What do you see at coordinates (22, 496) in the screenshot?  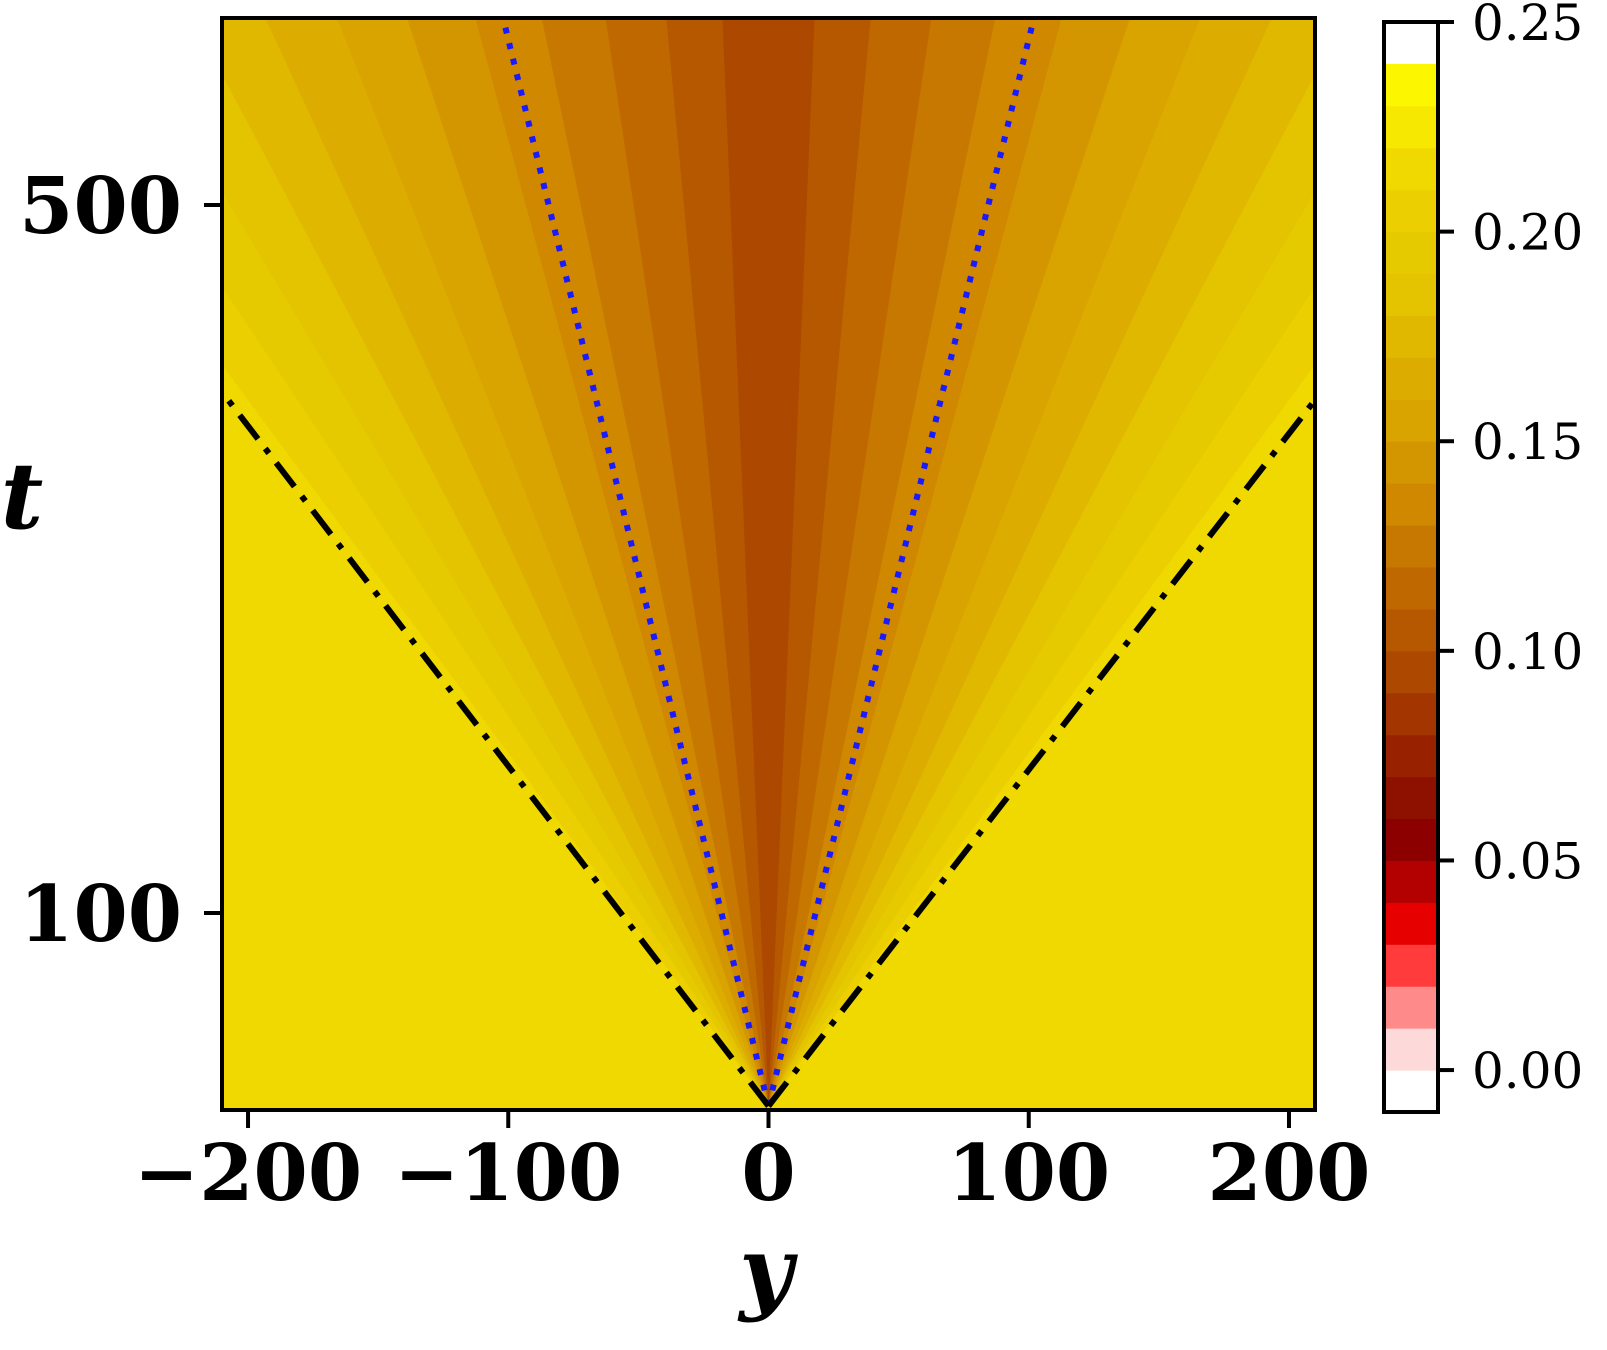 I see `y-axis-title: t` at bounding box center [22, 496].